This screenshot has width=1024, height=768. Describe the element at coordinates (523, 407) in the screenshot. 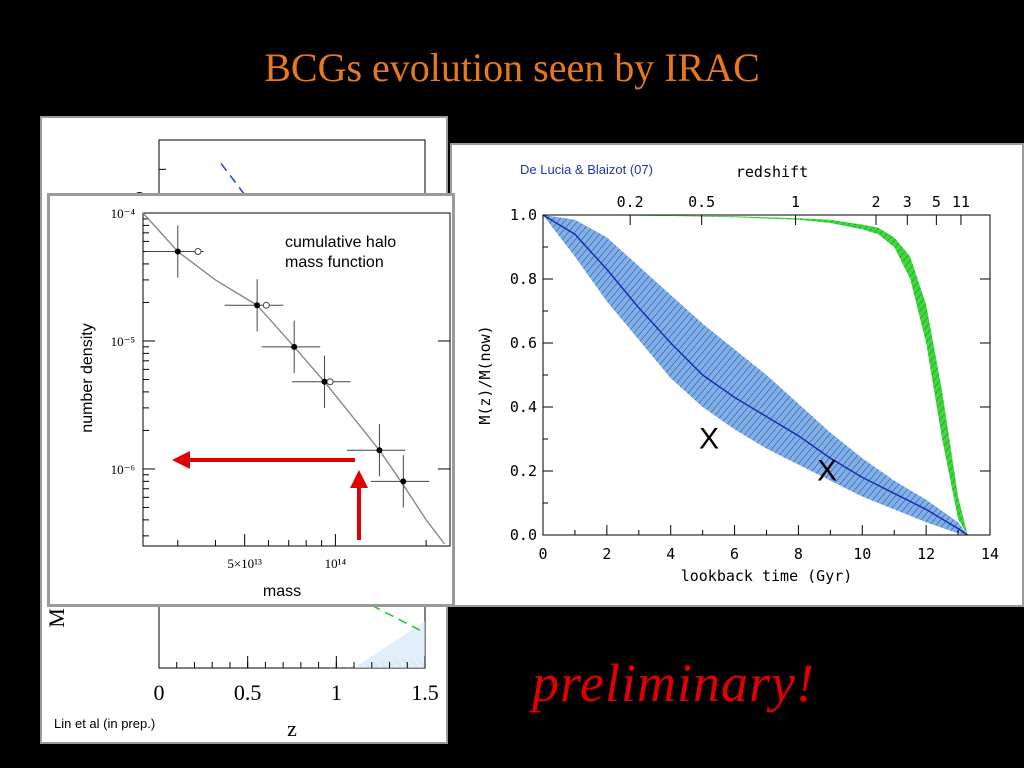

I see `right-y-tick-label: 0.4` at that location.